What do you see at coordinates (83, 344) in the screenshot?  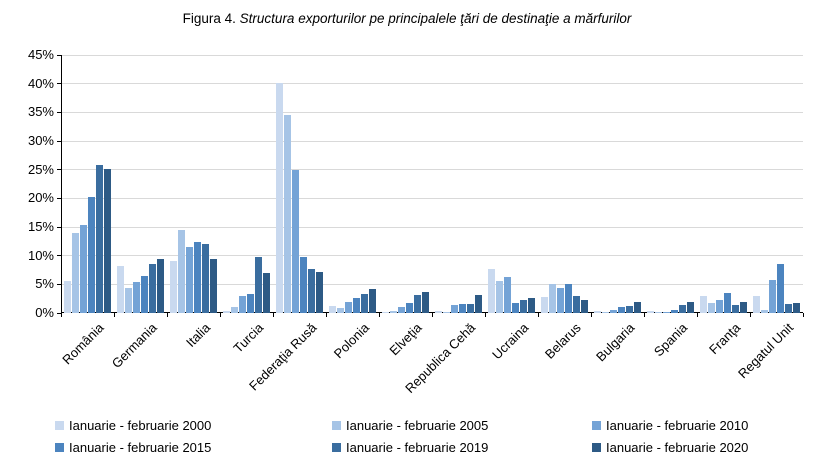 I see `x-category-label: România` at bounding box center [83, 344].